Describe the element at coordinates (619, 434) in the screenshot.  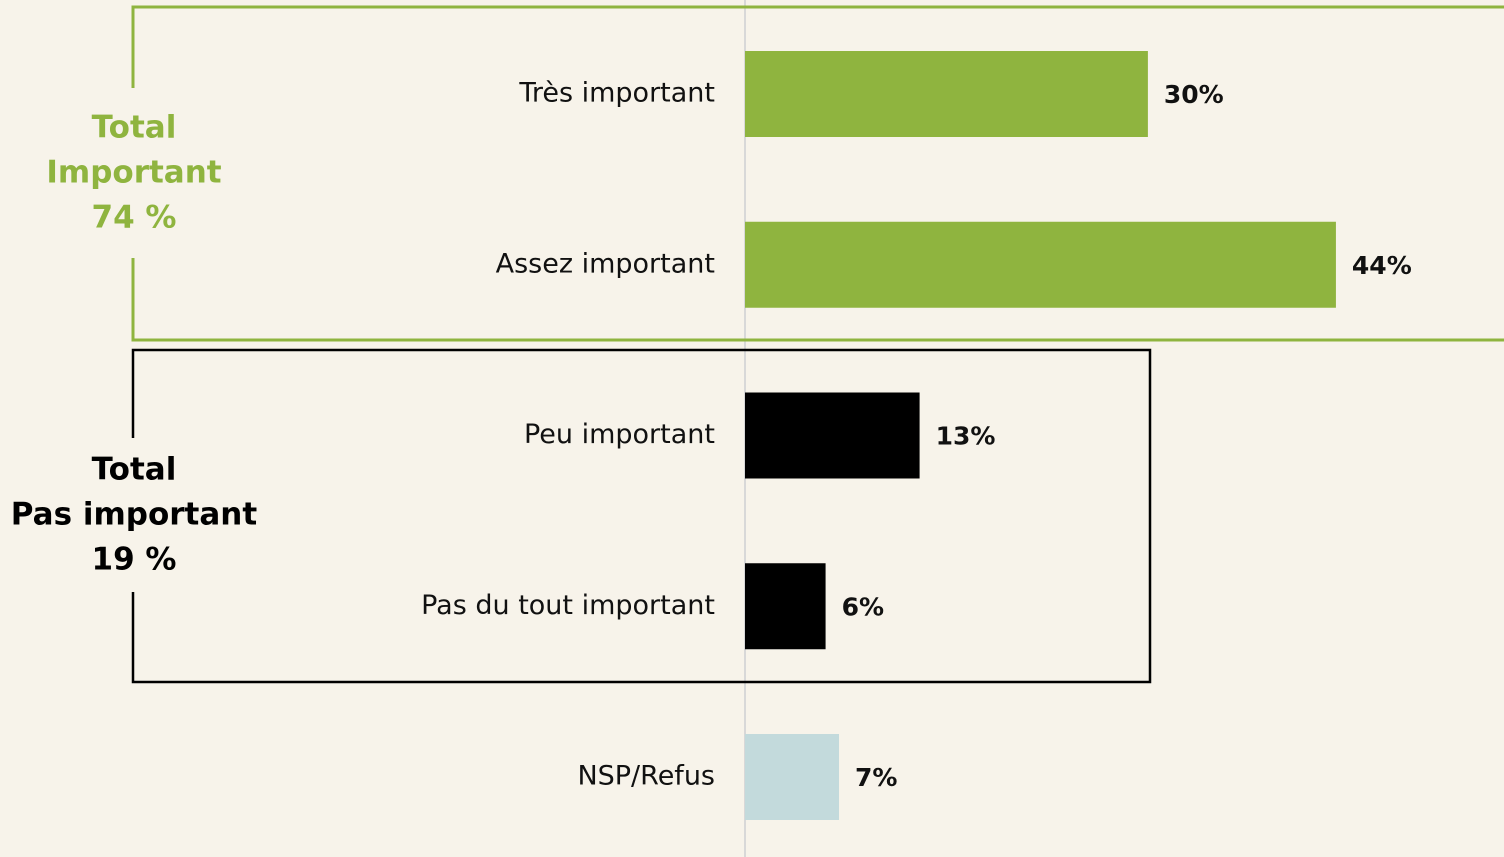
I see `category-label: Peu important` at that location.